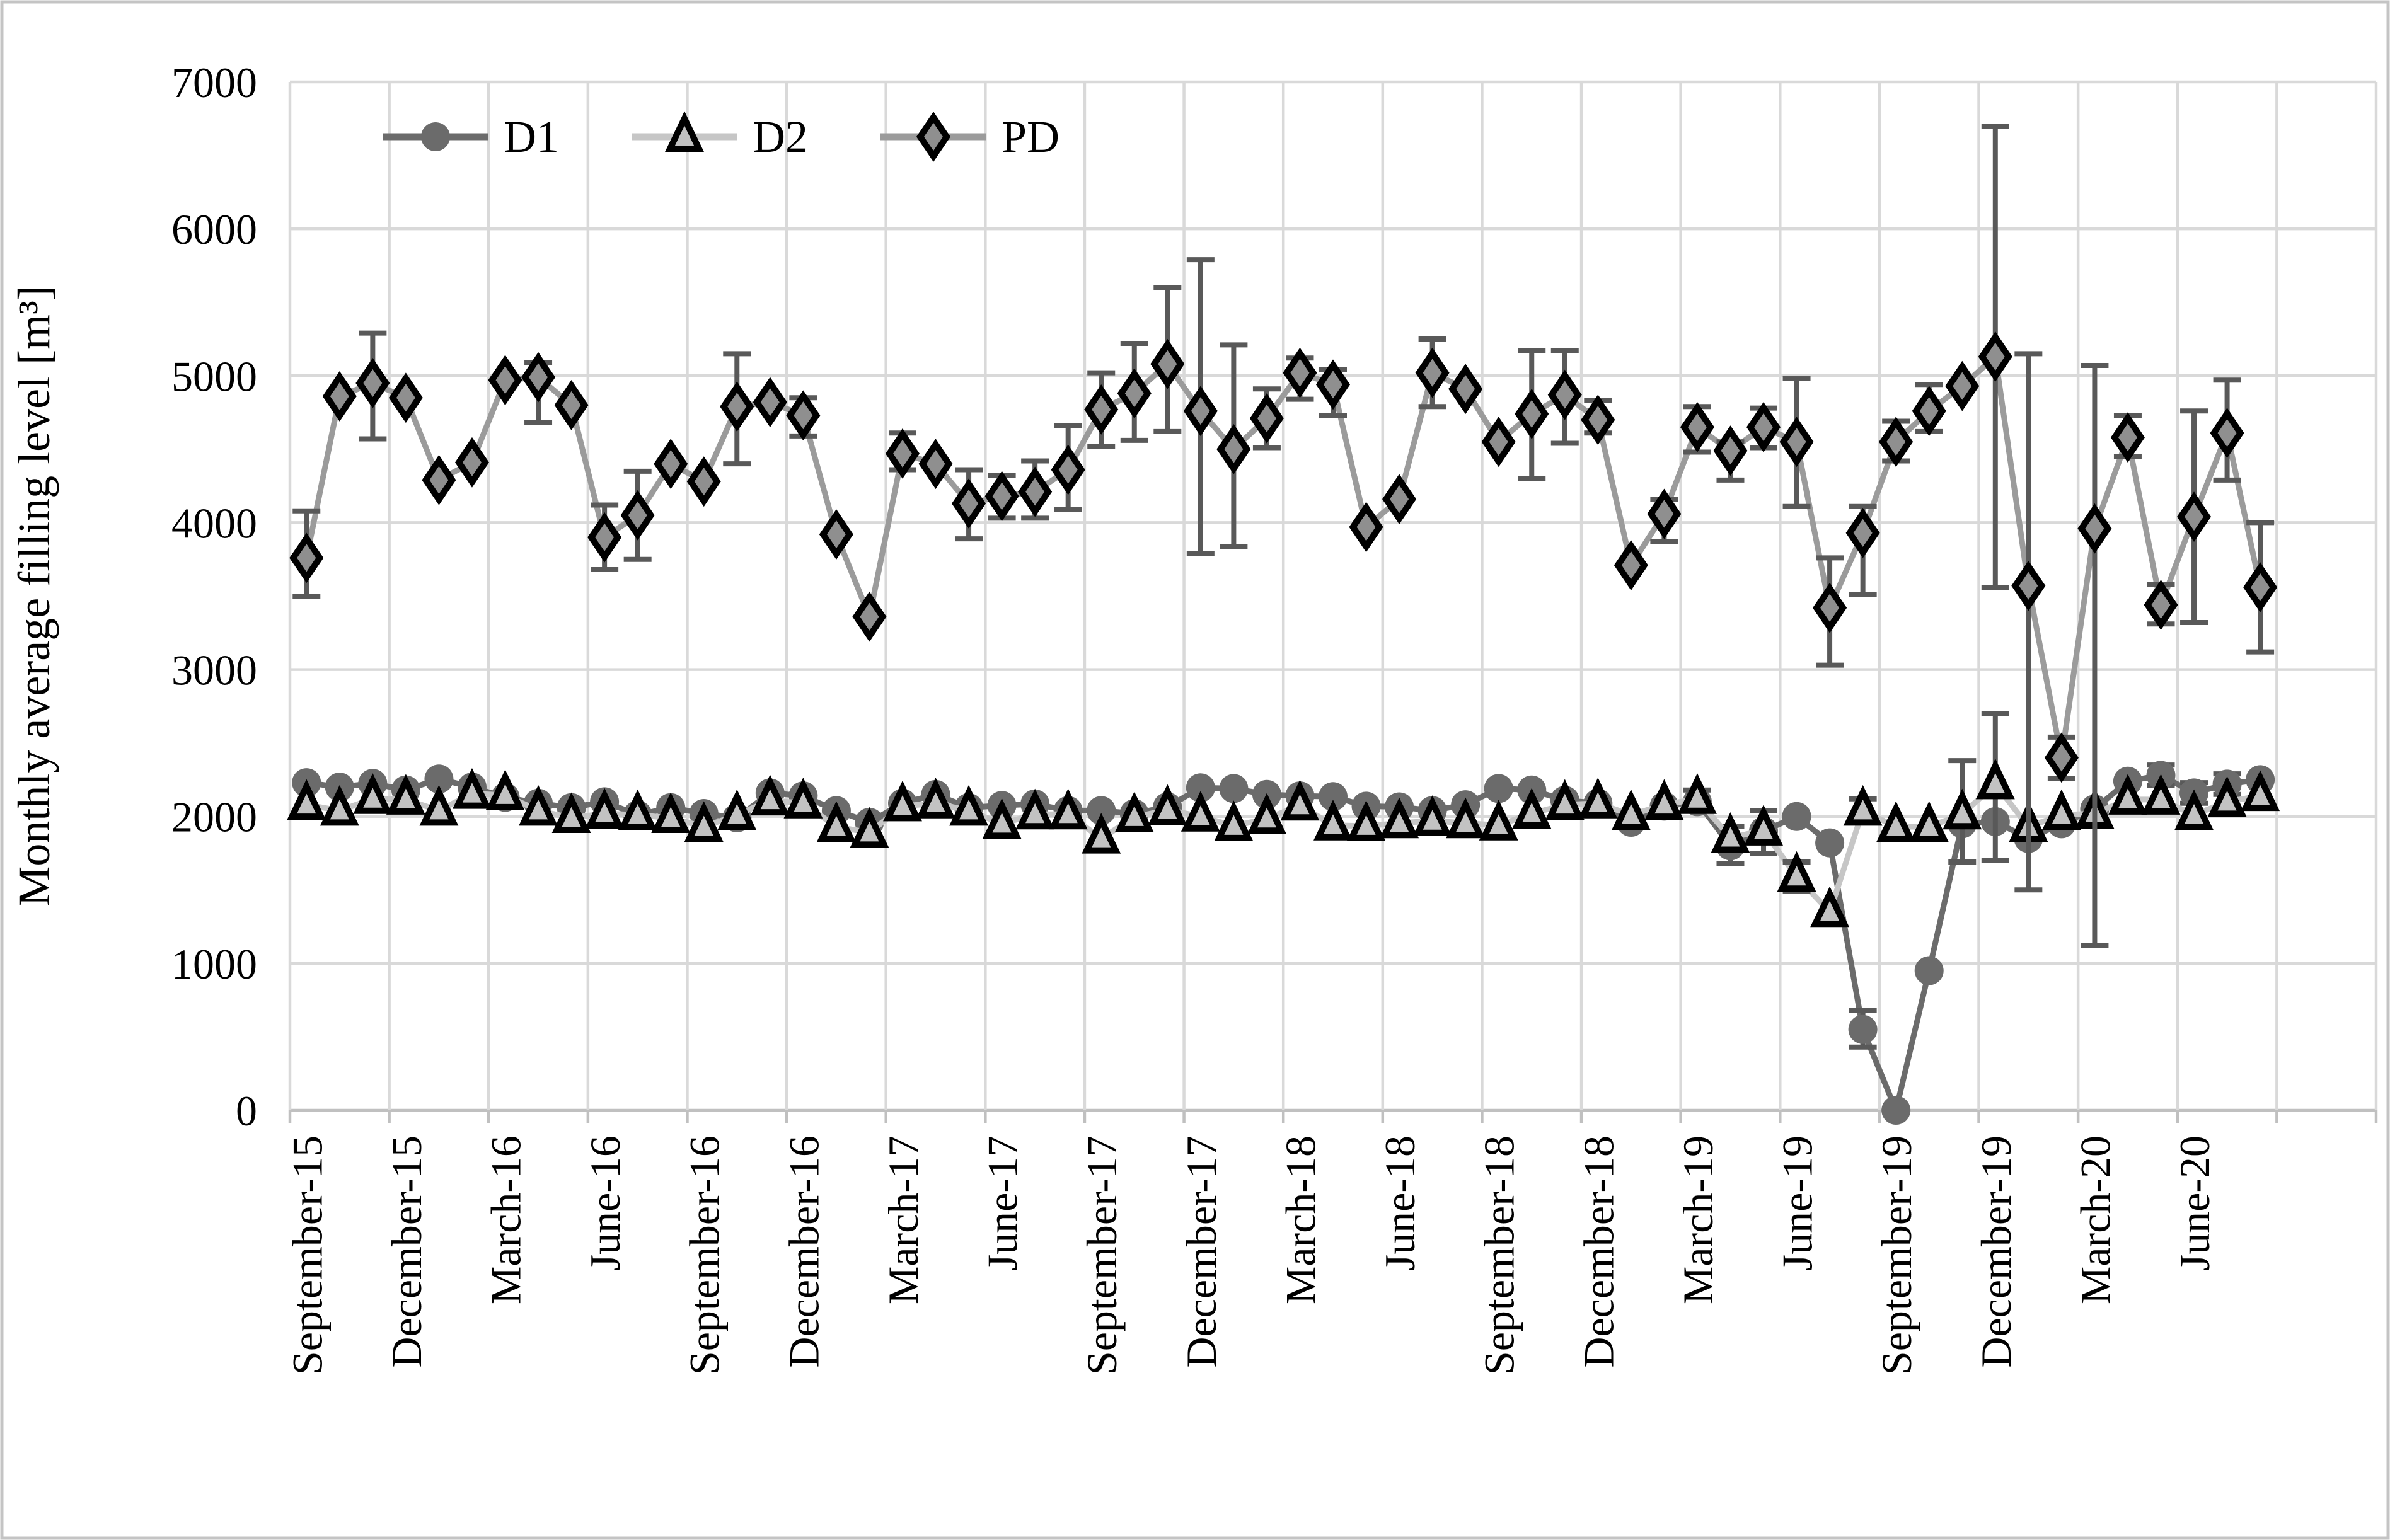 This screenshot has width=2390, height=1540. I want to click on legend-label-D1: D1, so click(531, 137).